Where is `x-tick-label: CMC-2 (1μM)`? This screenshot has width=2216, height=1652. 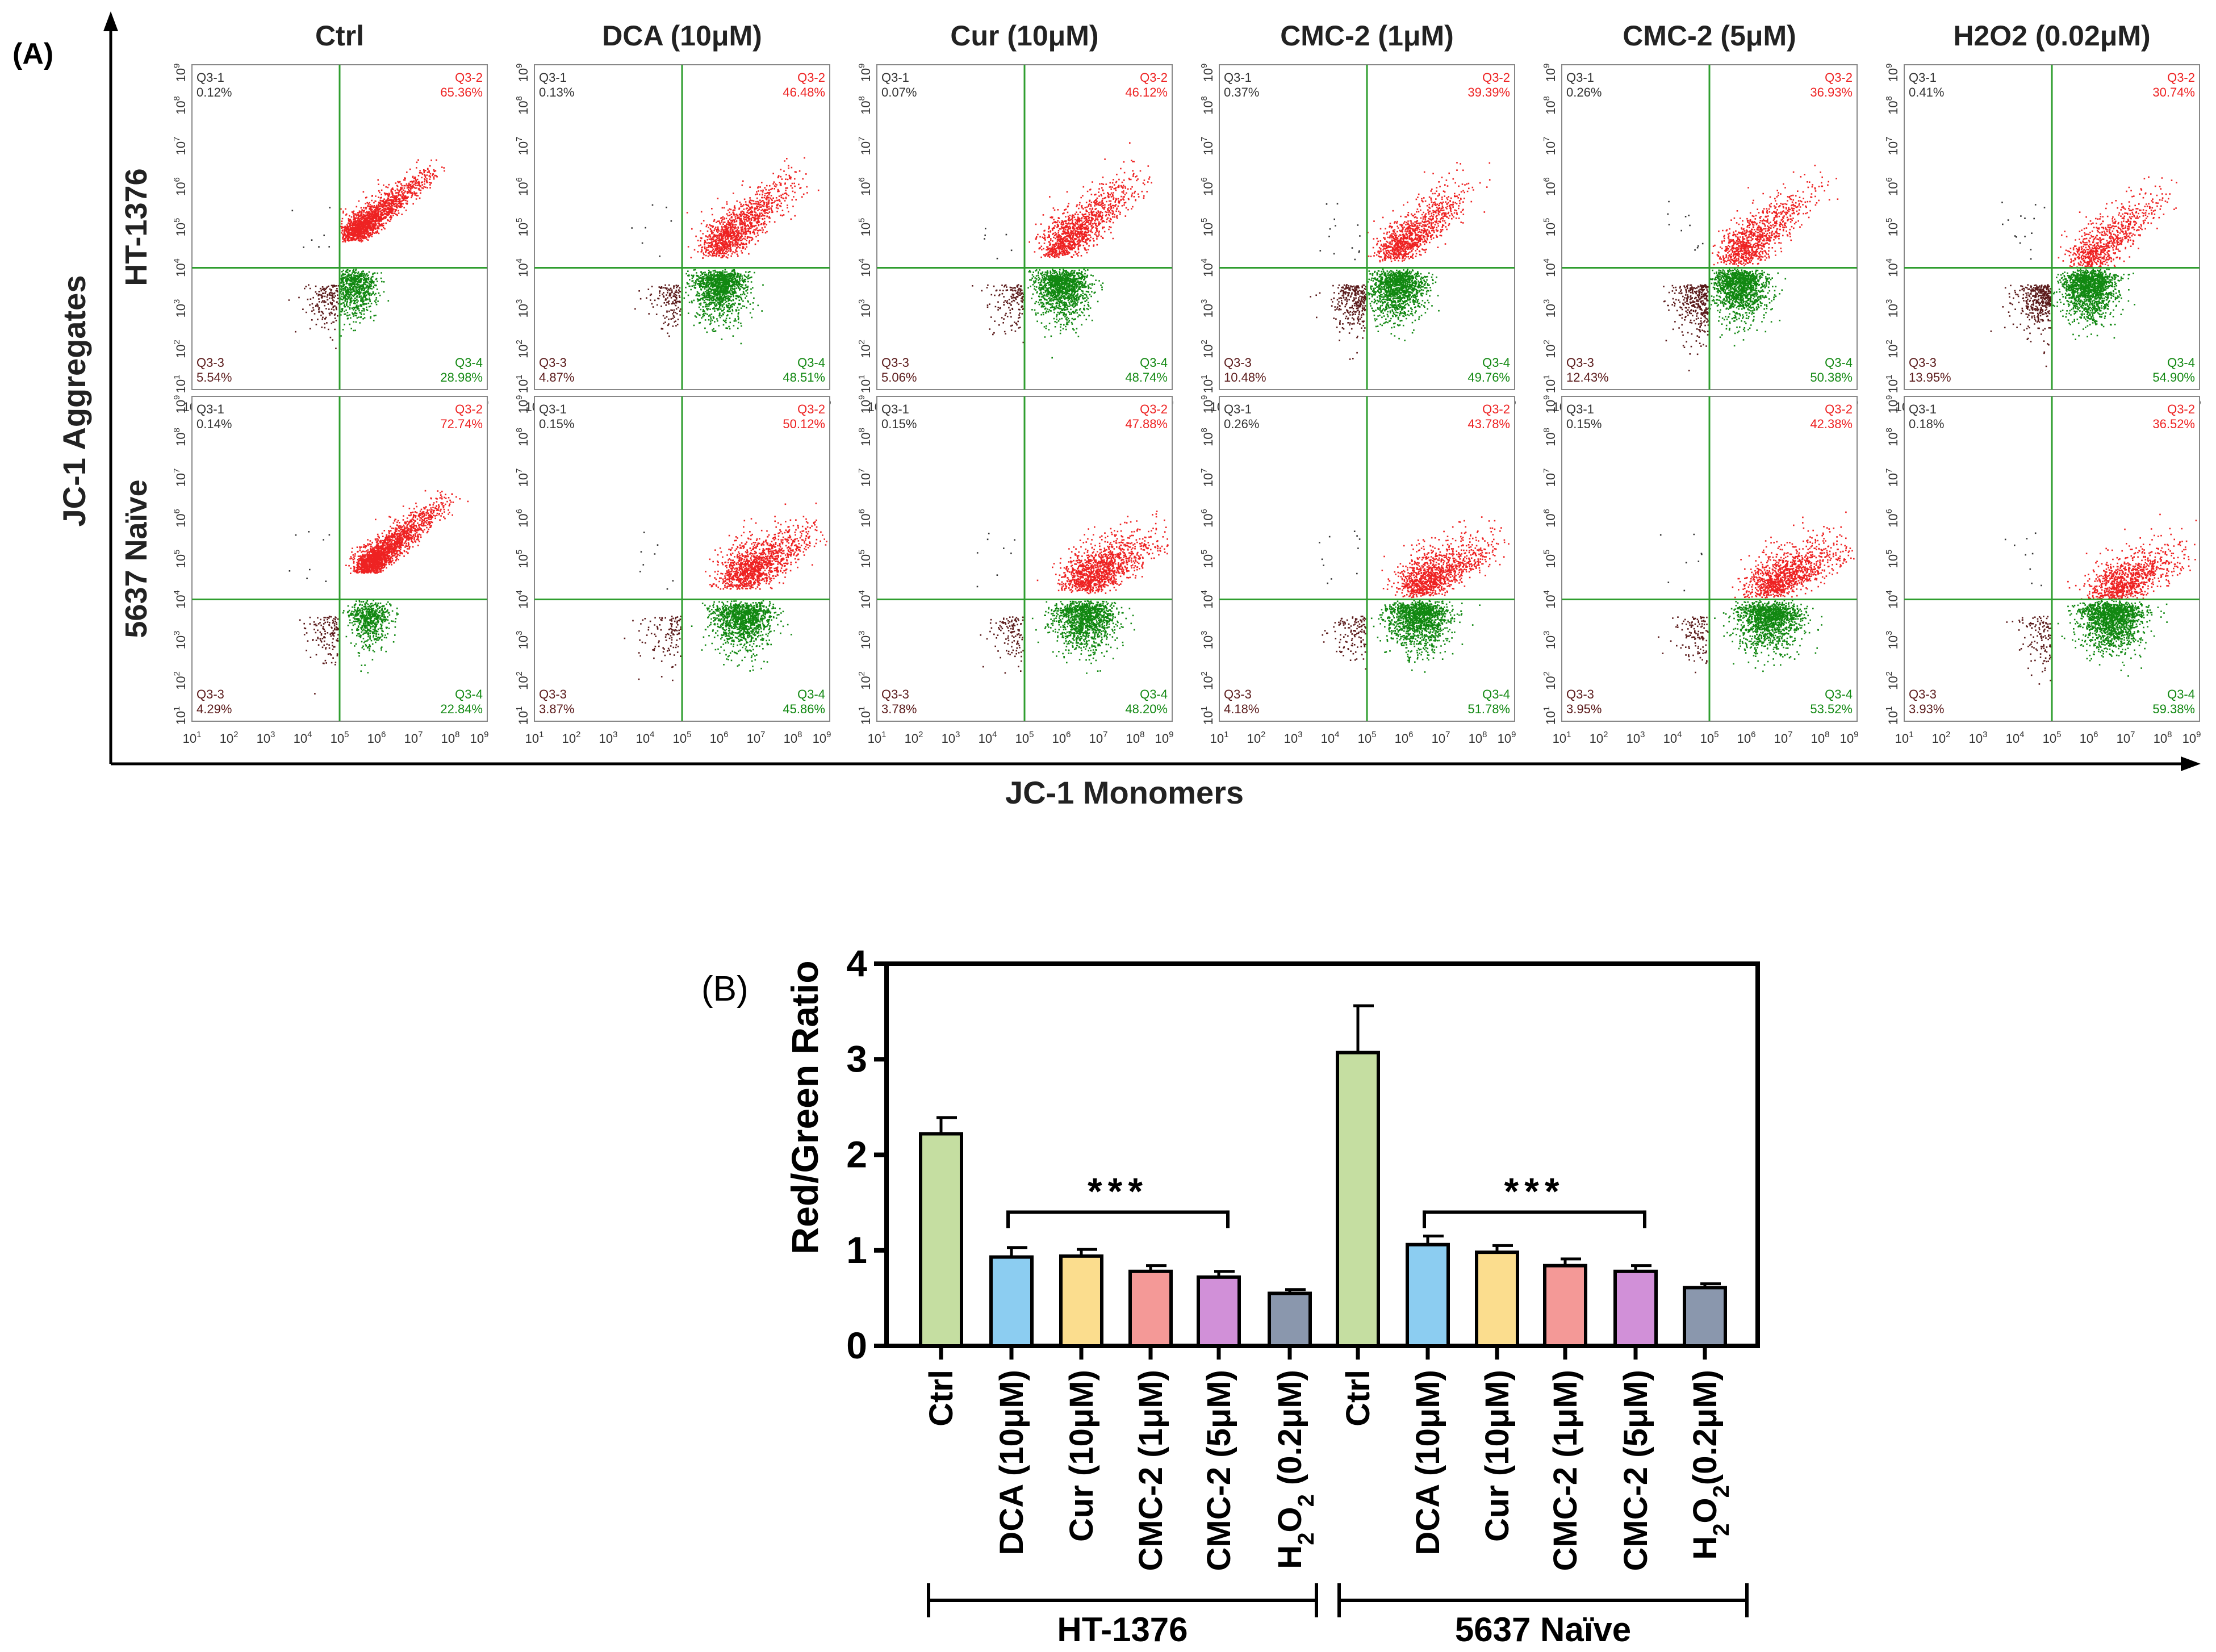 x-tick-label: CMC-2 (1μM) is located at coordinates (1150, 1471).